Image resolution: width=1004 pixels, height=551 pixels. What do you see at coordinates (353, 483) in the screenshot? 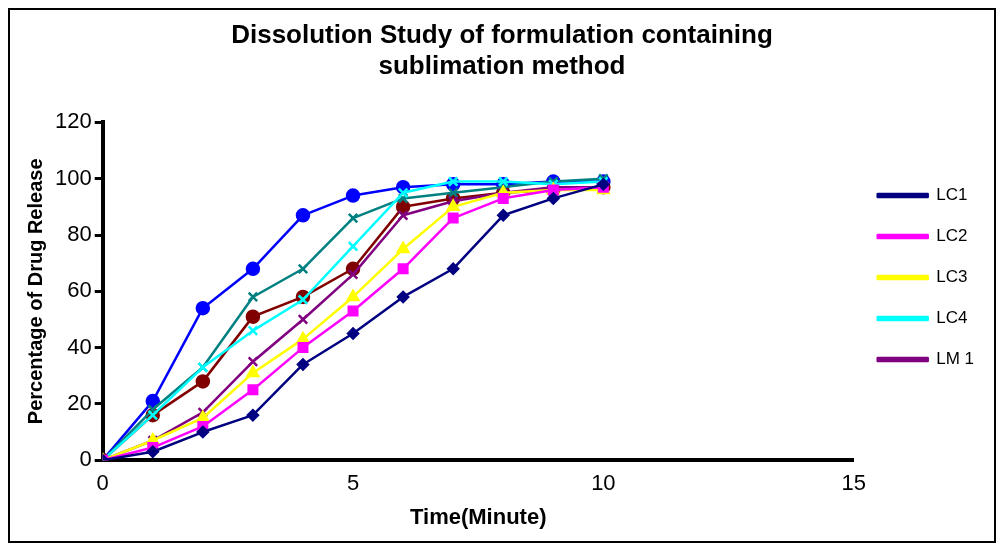
I see `x-tick-label: 5` at bounding box center [353, 483].